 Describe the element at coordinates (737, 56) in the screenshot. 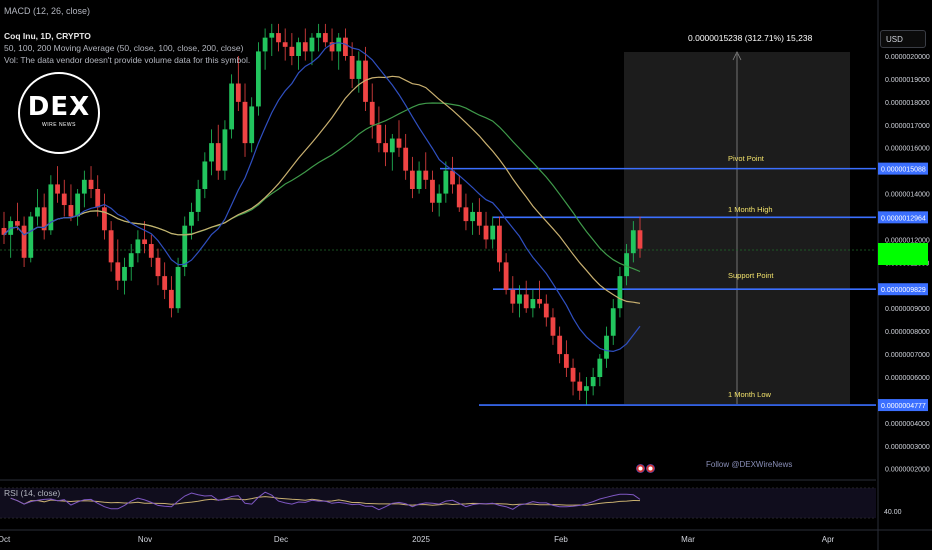

I see `measure-arrow-head` at that location.